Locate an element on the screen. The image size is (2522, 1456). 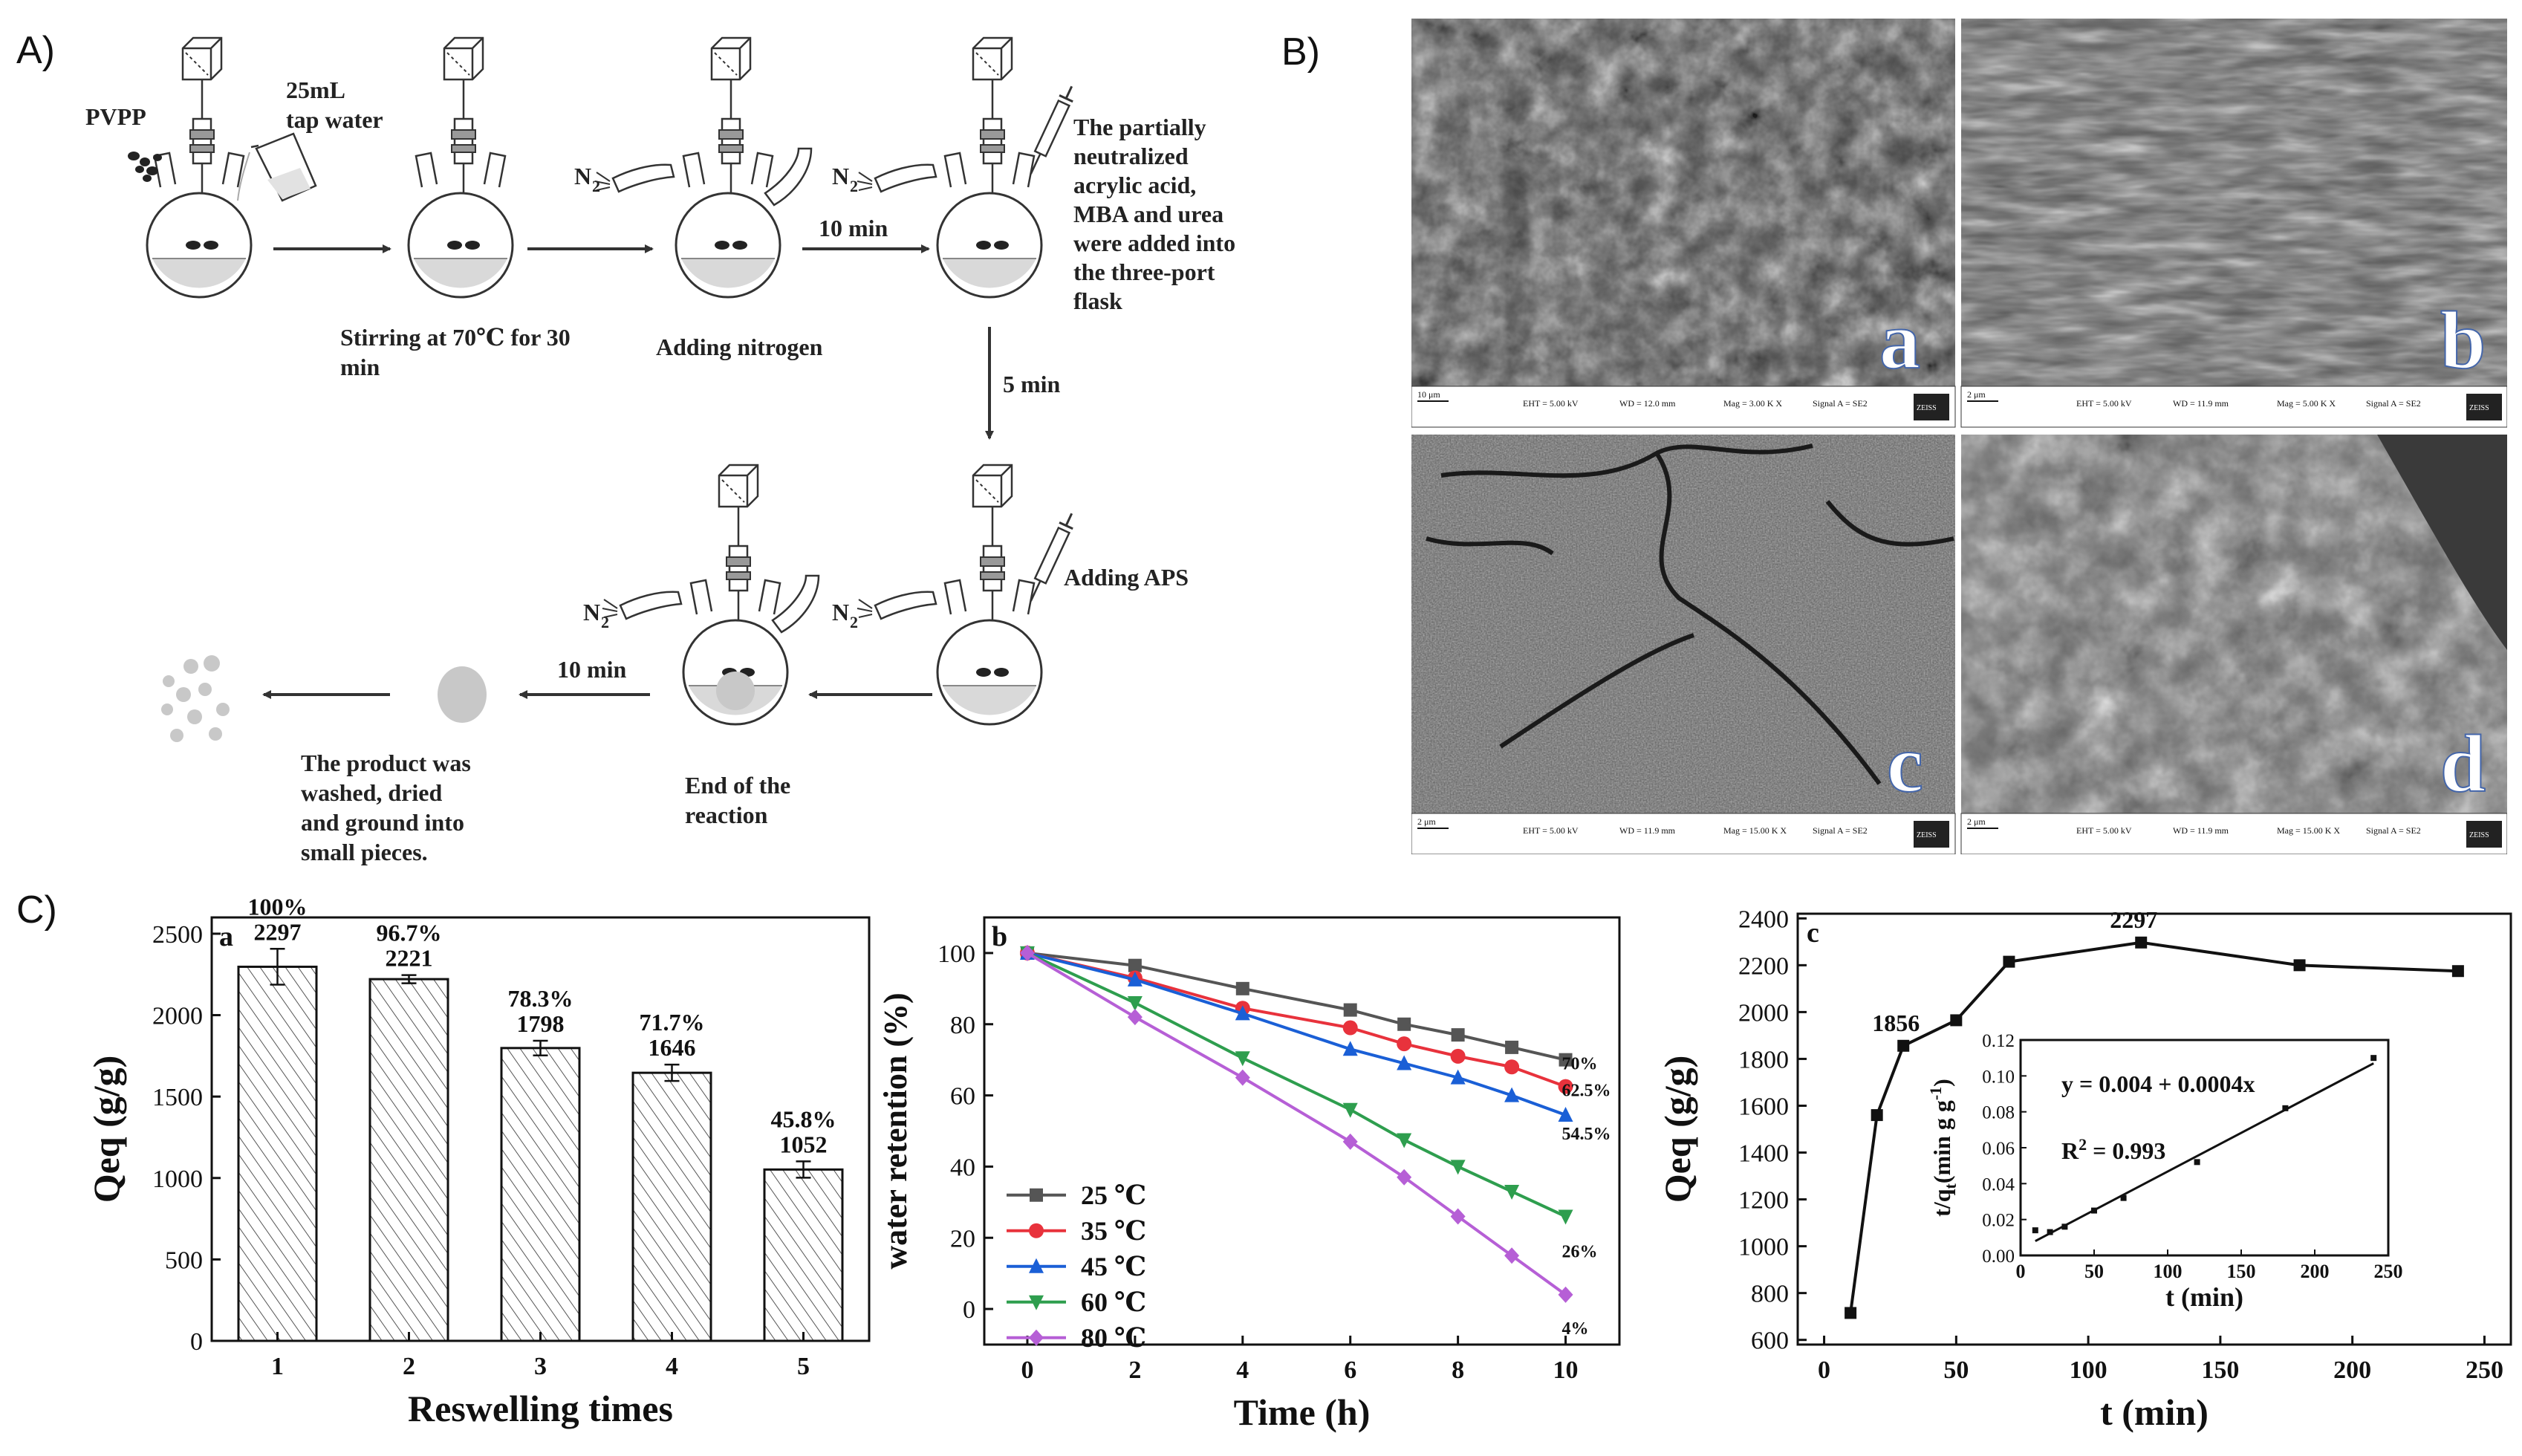
point-label: 1856 is located at coordinates (1896, 1023).